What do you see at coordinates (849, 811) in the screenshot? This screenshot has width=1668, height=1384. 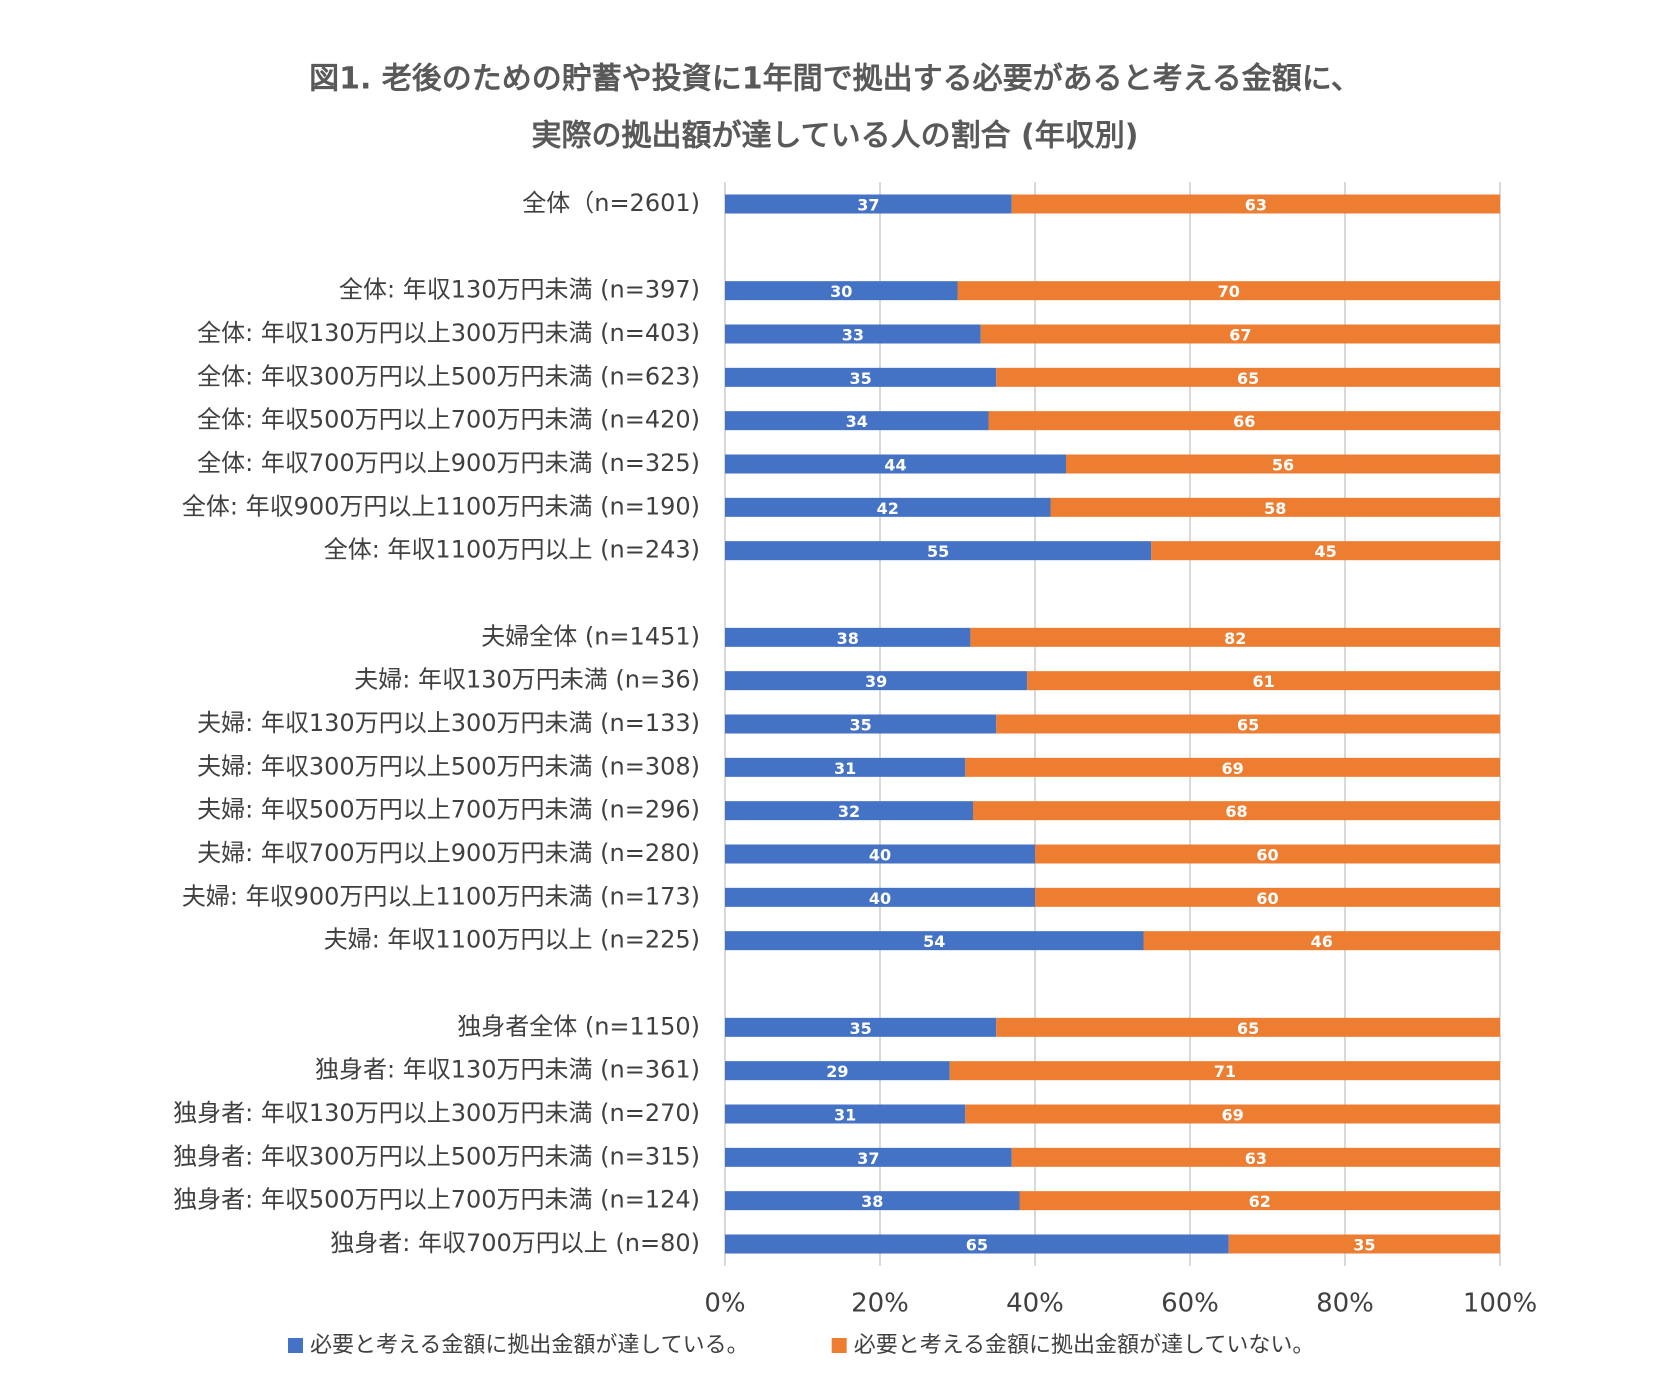 I see `data-label: 32` at bounding box center [849, 811].